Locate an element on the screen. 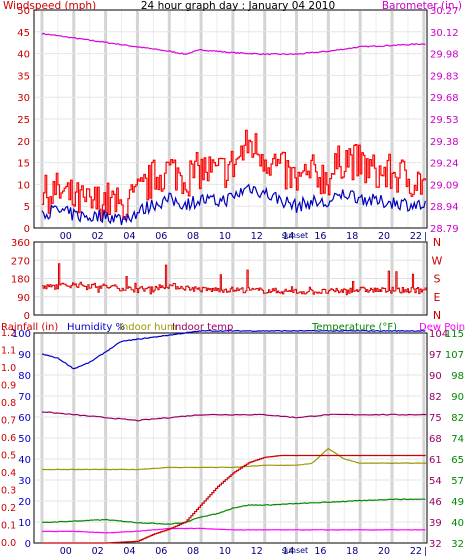 Image resolution: width=465 pixels, height=560 pixels. humidity-tick-label: 0 is located at coordinates (28, 544).